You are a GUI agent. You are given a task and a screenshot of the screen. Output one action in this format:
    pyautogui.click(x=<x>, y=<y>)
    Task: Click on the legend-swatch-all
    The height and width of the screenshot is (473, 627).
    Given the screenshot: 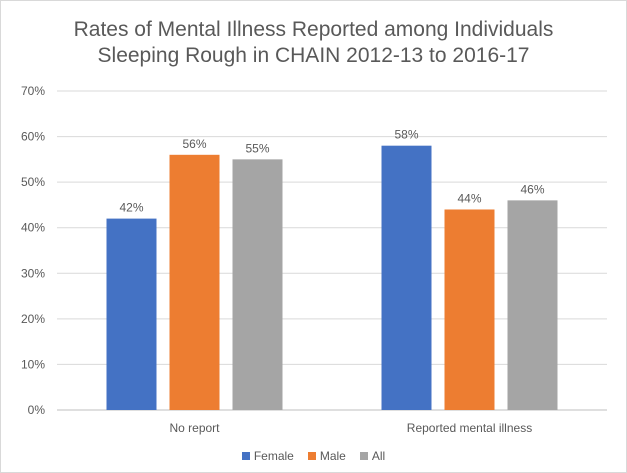 What is the action you would take?
    pyautogui.click(x=363, y=456)
    